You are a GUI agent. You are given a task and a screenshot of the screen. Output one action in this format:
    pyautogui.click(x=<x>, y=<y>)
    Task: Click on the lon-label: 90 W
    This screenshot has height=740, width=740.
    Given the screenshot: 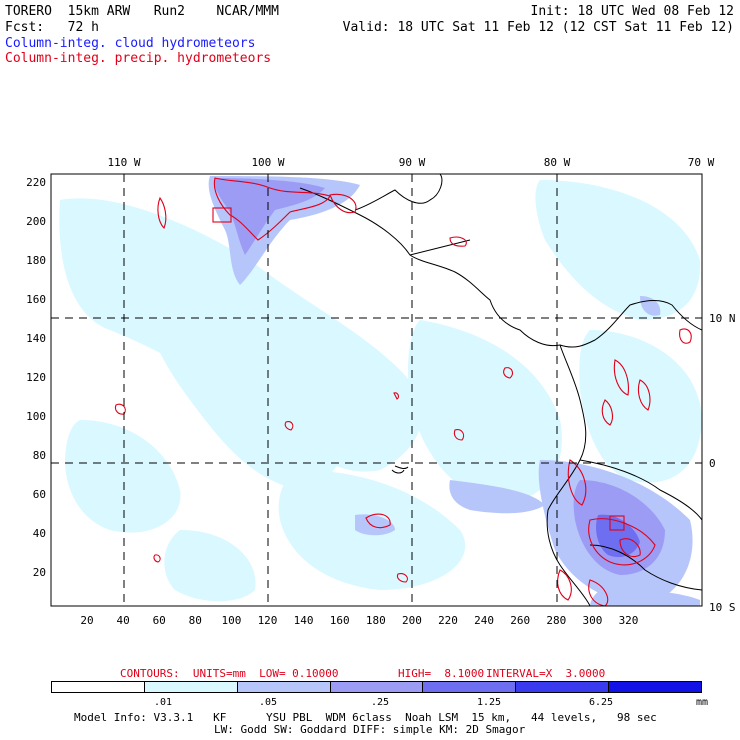 What is the action you would take?
    pyautogui.click(x=412, y=162)
    